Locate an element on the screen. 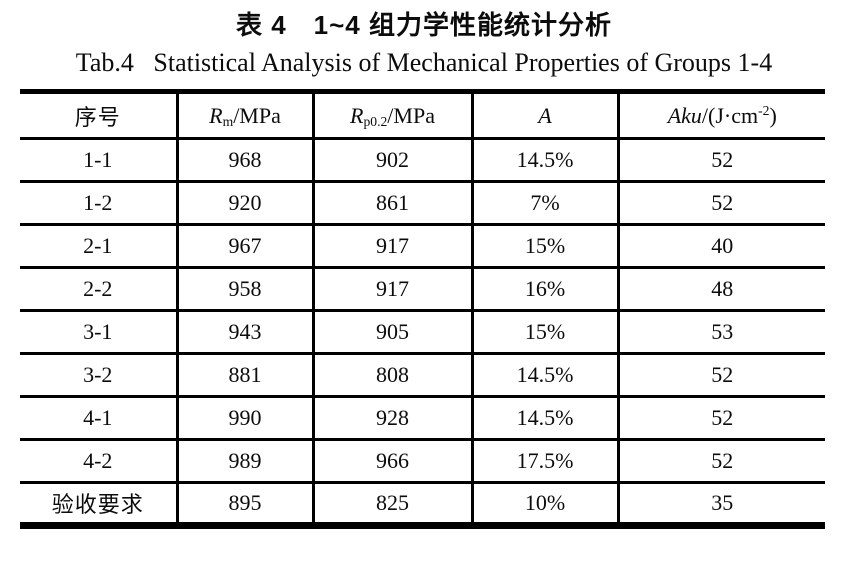  cell-rm: 943 is located at coordinates (245, 332).